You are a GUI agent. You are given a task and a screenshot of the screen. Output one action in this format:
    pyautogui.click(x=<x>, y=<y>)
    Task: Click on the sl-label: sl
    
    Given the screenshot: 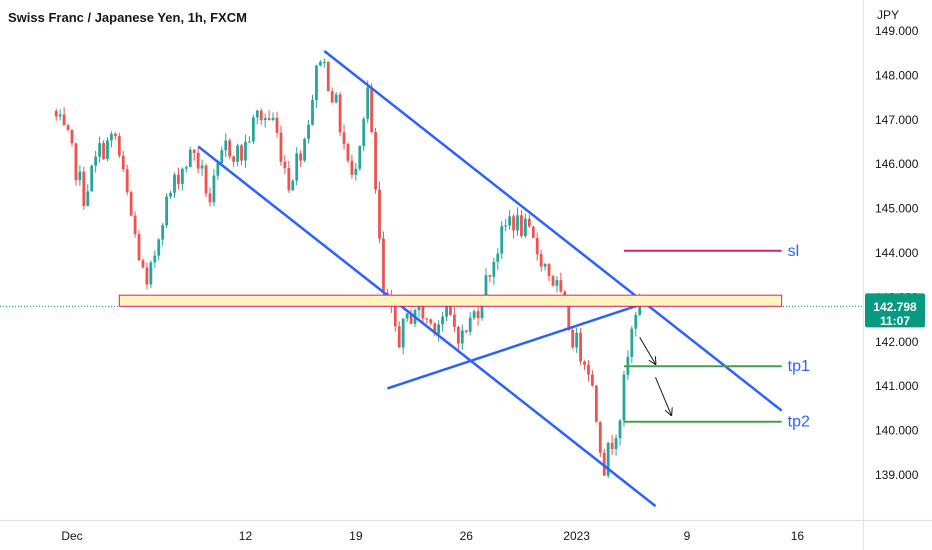 What is the action you would take?
    pyautogui.click(x=794, y=251)
    